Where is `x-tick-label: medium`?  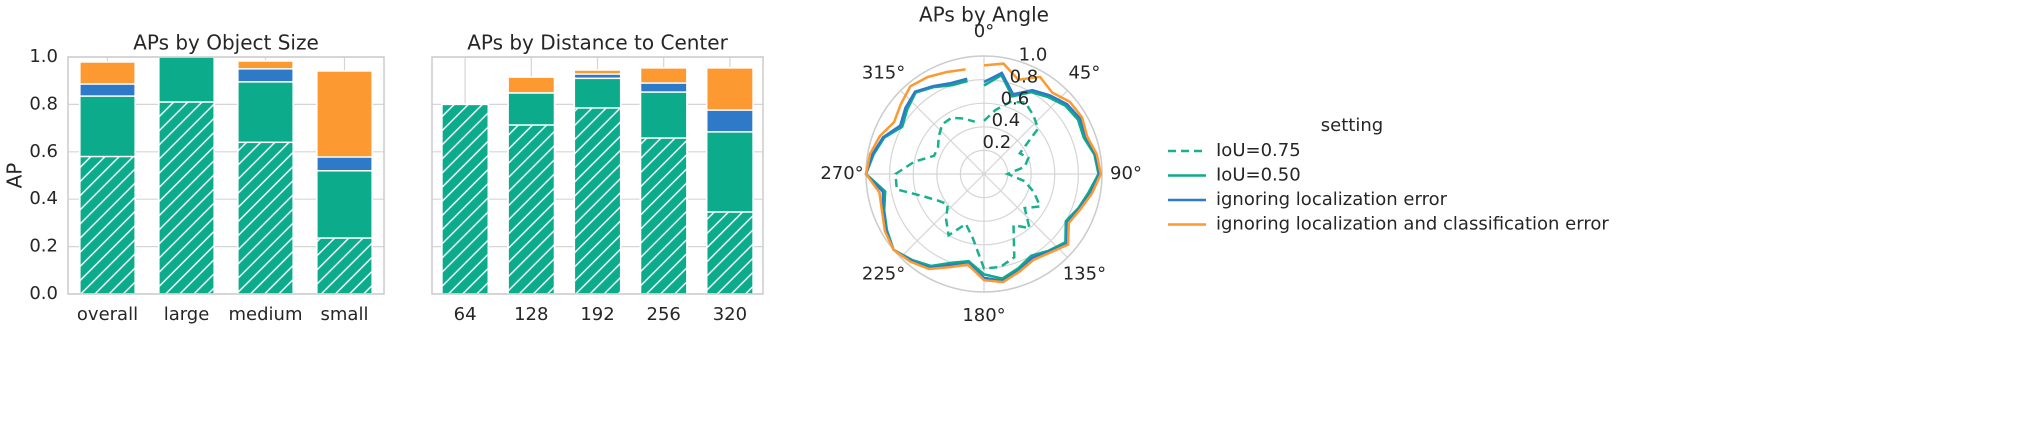 x-tick-label: medium is located at coordinates (266, 314).